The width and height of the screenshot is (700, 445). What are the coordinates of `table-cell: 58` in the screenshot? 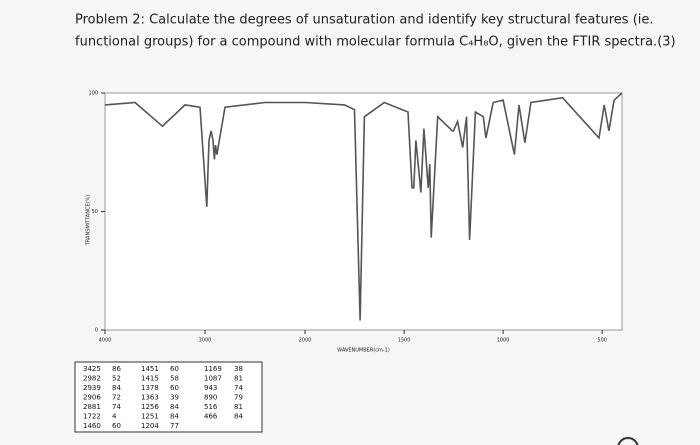 It's located at (174, 379).